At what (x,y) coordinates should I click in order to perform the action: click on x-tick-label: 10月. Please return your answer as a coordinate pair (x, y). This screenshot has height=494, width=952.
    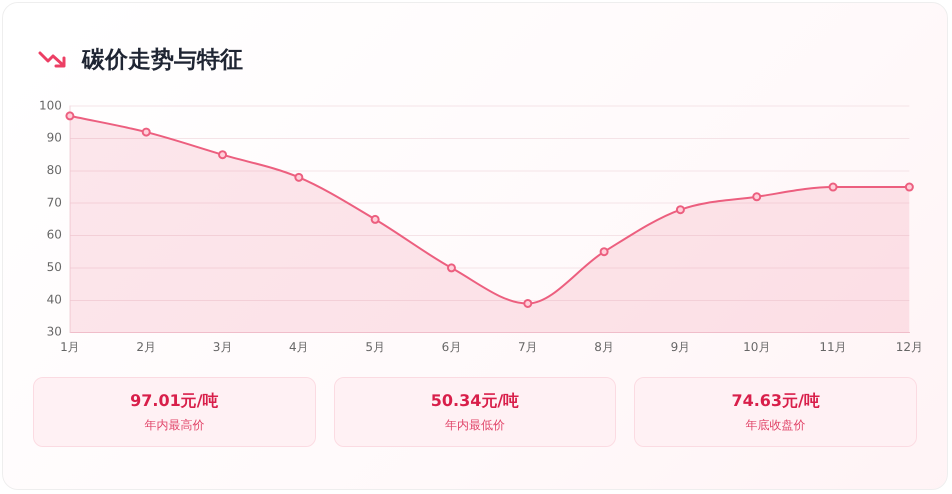
    Looking at the image, I should click on (756, 347).